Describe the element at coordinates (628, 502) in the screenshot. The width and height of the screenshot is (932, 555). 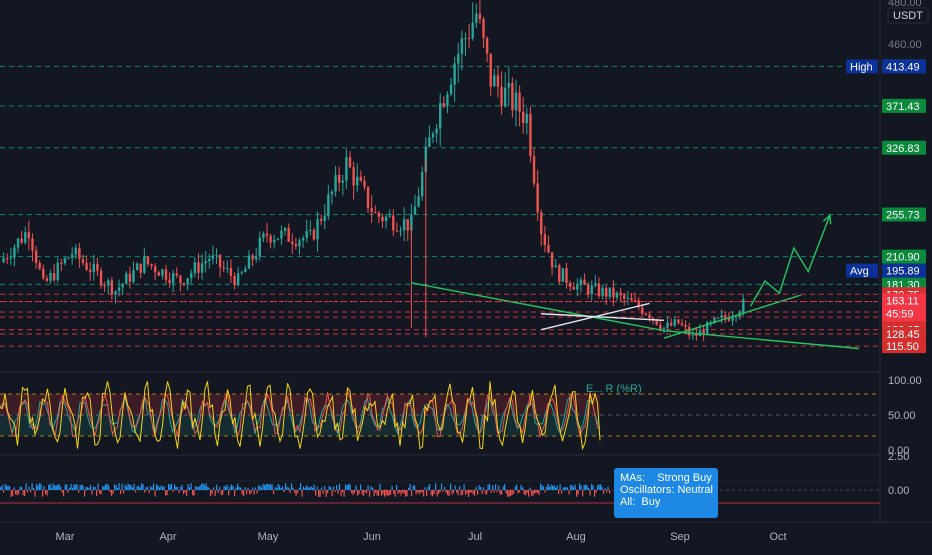
I see `all-label: All:` at that location.